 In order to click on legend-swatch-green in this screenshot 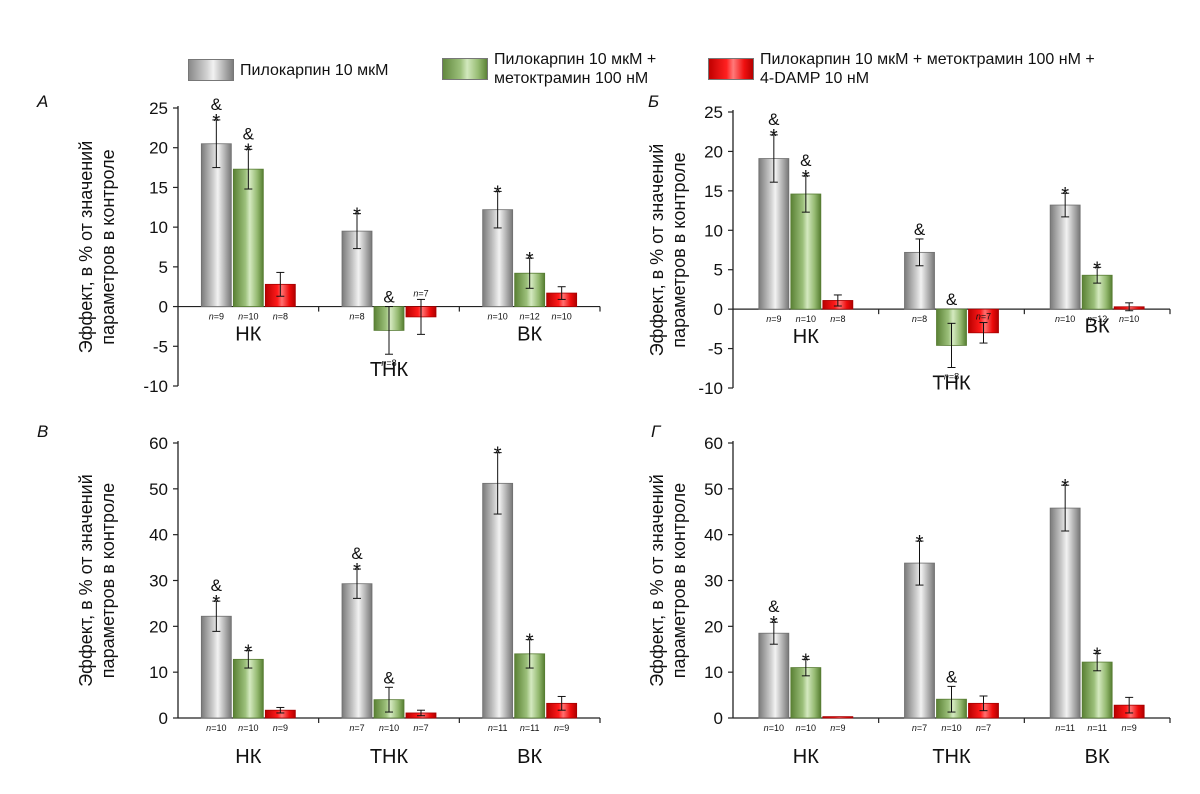, I will do `click(465, 69)`.